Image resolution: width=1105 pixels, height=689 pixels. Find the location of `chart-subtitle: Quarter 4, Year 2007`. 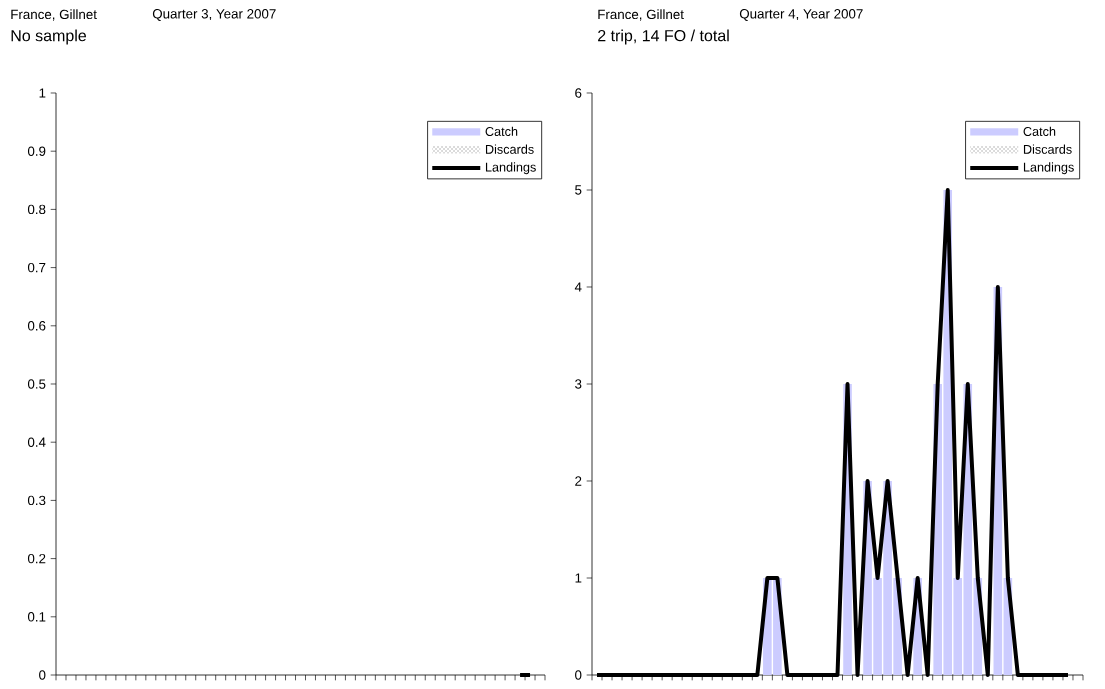

chart-subtitle: Quarter 4, Year 2007 is located at coordinates (801, 15).